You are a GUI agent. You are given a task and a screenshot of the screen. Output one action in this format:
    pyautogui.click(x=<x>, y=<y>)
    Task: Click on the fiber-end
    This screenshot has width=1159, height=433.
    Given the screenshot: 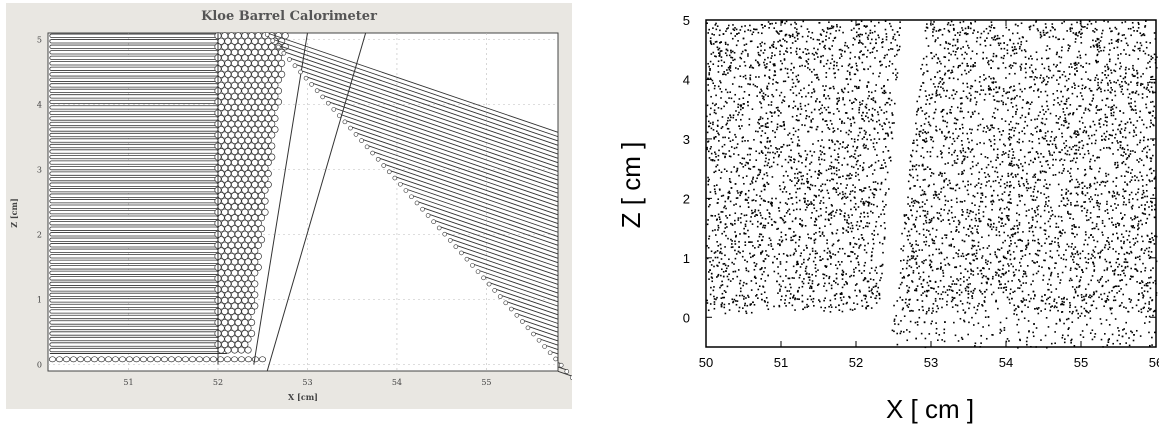 What is the action you would take?
    pyautogui.click(x=433, y=221)
    